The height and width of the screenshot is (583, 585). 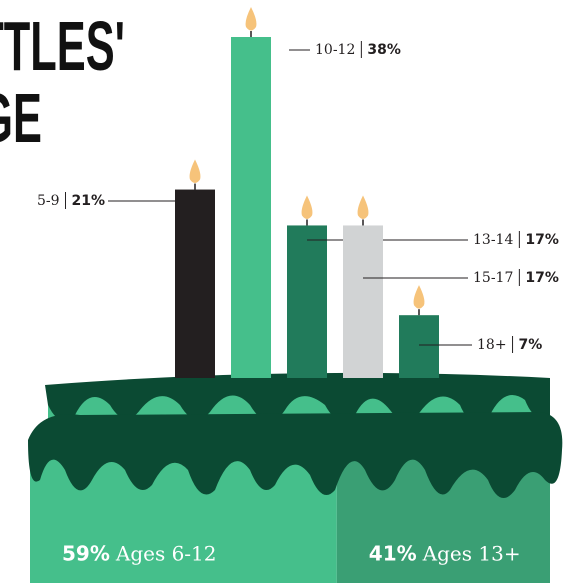 What do you see at coordinates (384, 50) in the screenshot?
I see `value-label: 38%` at bounding box center [384, 50].